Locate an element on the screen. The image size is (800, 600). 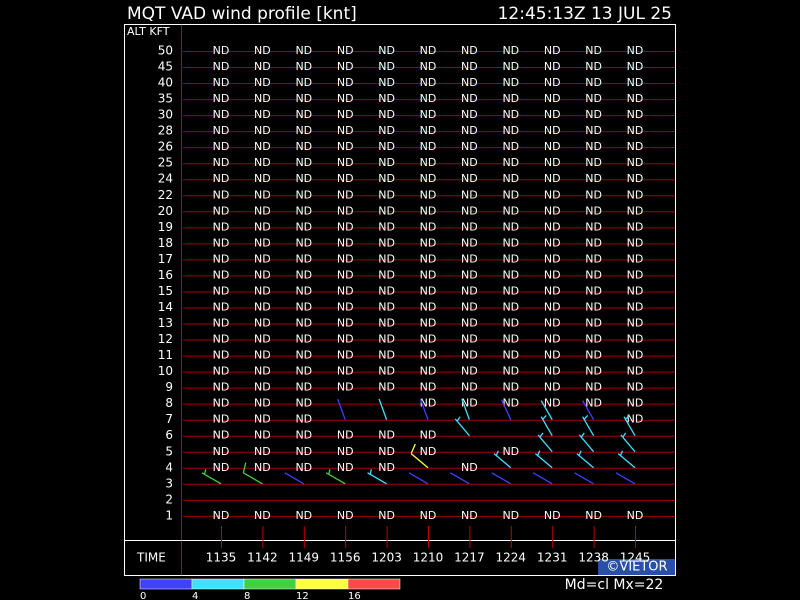
legend-label: 0 is located at coordinates (143, 595).